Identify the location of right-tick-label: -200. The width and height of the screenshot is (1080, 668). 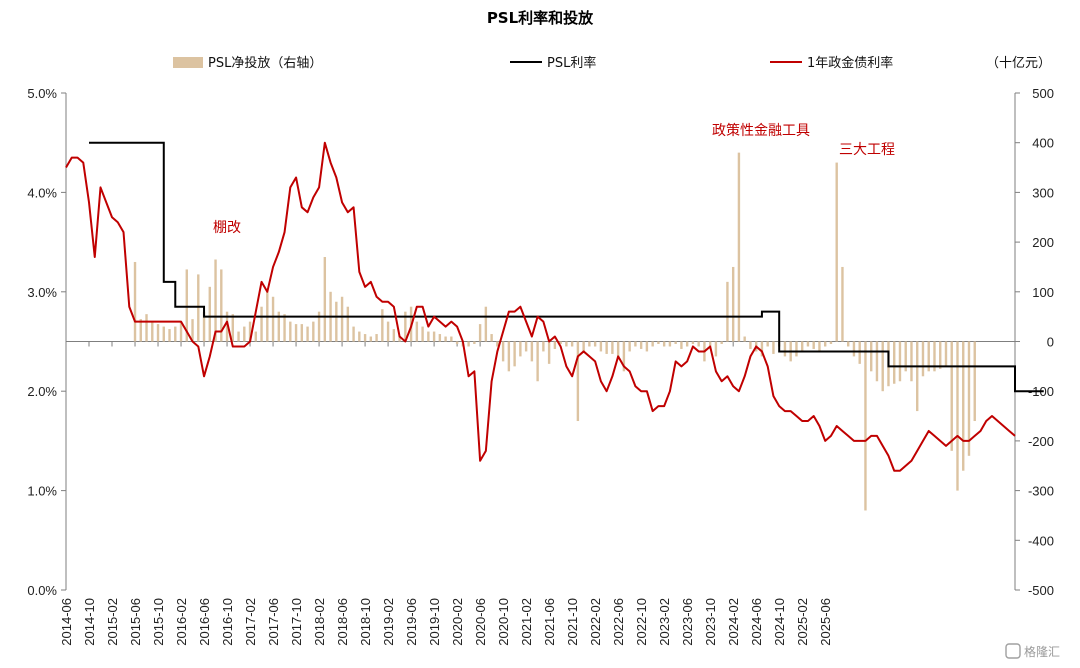
(1041, 441).